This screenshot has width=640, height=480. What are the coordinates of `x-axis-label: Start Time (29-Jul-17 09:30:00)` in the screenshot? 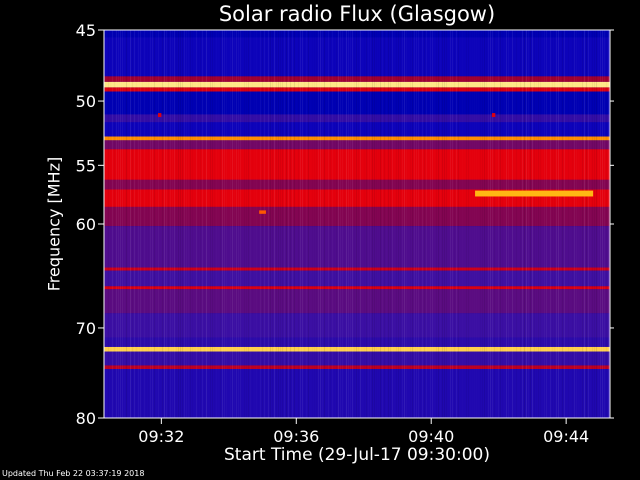 It's located at (357, 455).